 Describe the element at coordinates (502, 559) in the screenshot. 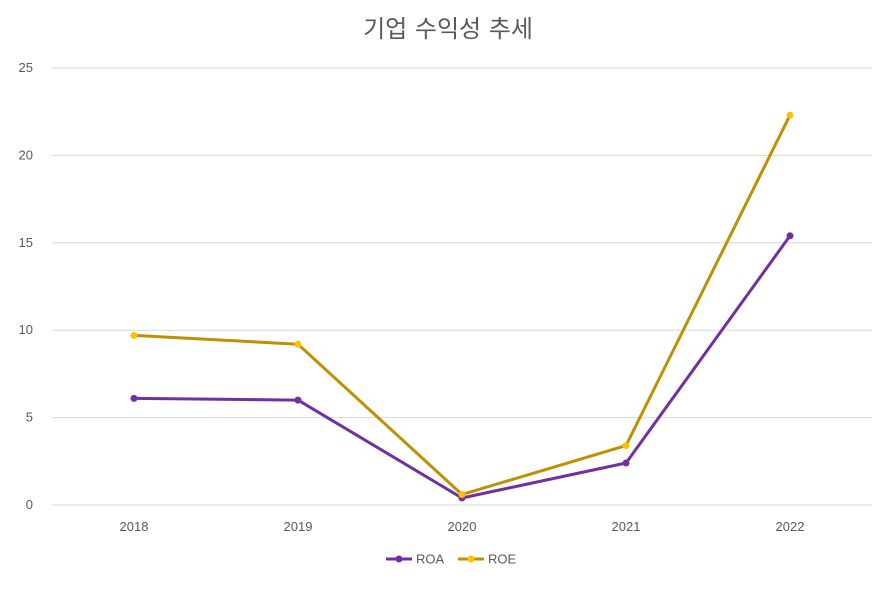

I see `legend-label: ROE` at that location.